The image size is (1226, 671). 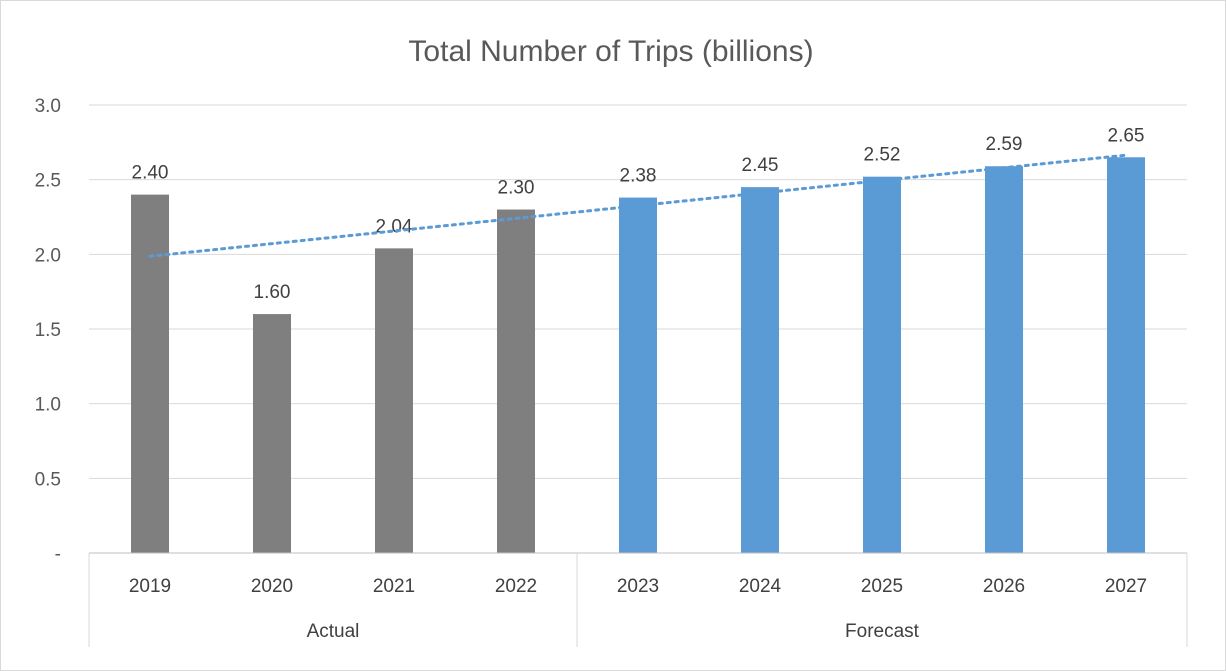 I want to click on x-tick-label-2027: 2027, so click(x=1126, y=586).